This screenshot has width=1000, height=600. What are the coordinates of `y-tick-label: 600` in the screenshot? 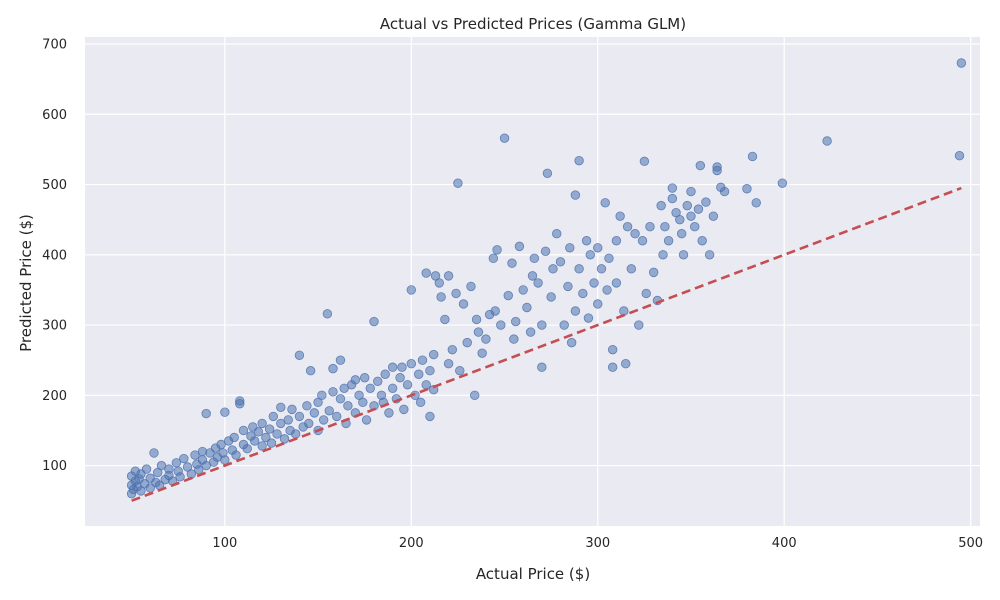 It's located at (54, 115).